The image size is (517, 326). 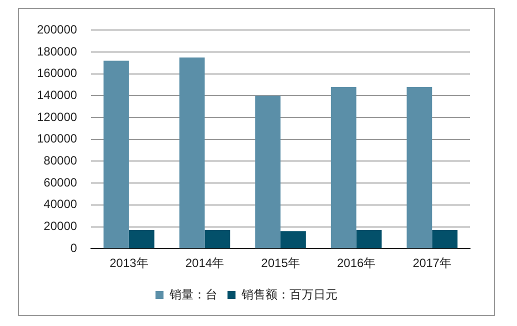 What do you see at coordinates (57, 139) in the screenshot?
I see `y-tick-label: 100000` at bounding box center [57, 139].